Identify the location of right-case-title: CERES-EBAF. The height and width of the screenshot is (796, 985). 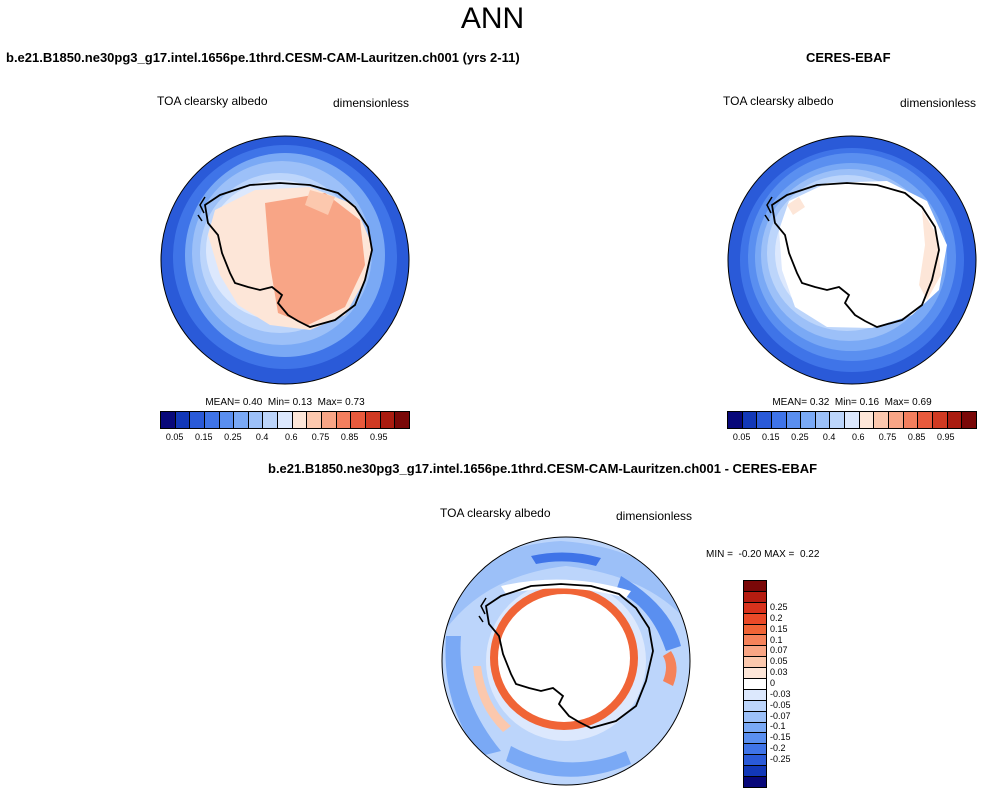
(848, 57).